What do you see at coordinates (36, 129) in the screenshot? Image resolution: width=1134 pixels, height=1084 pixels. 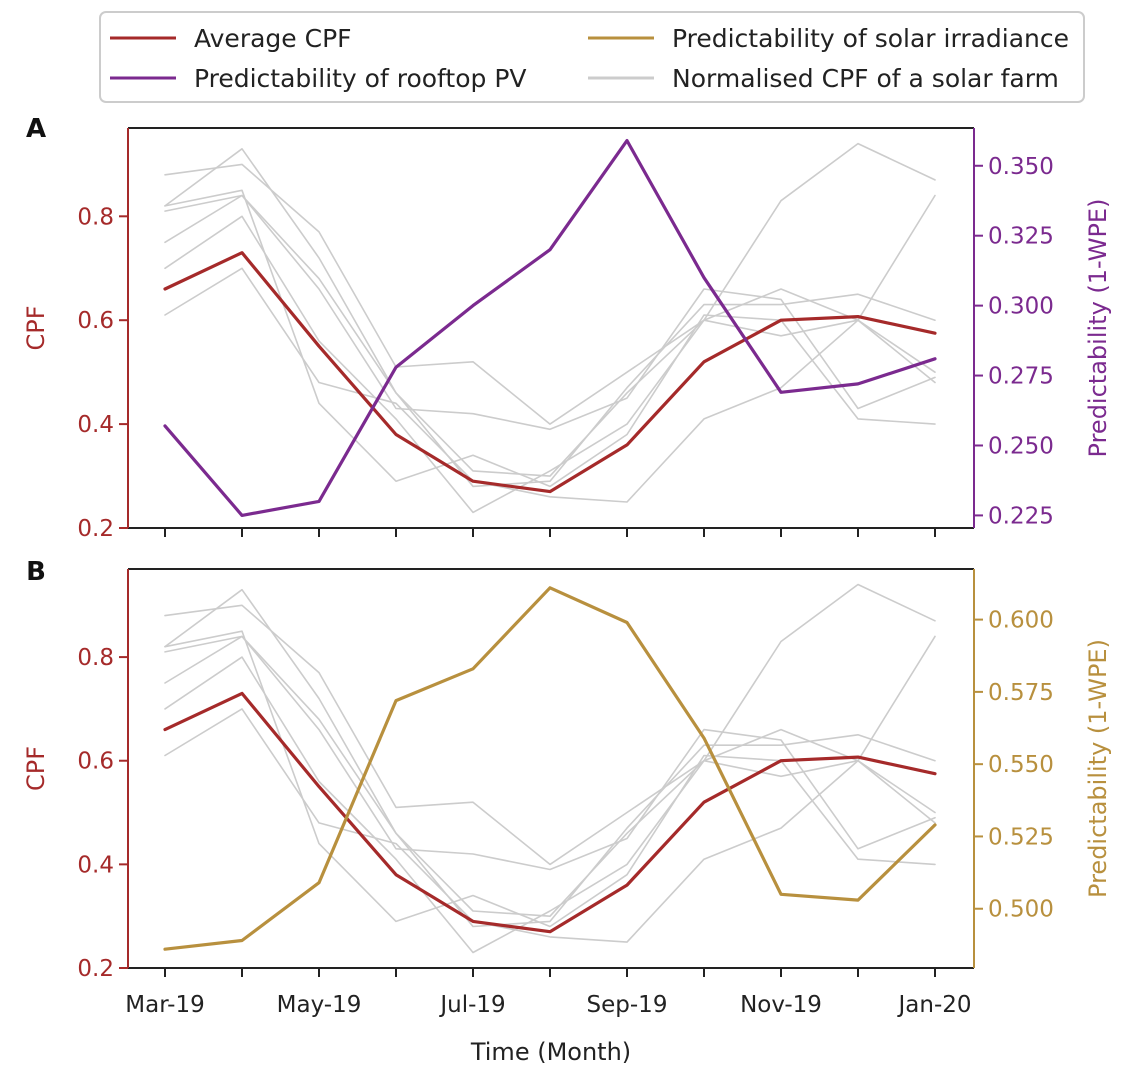 I see `panel-label: A` at bounding box center [36, 129].